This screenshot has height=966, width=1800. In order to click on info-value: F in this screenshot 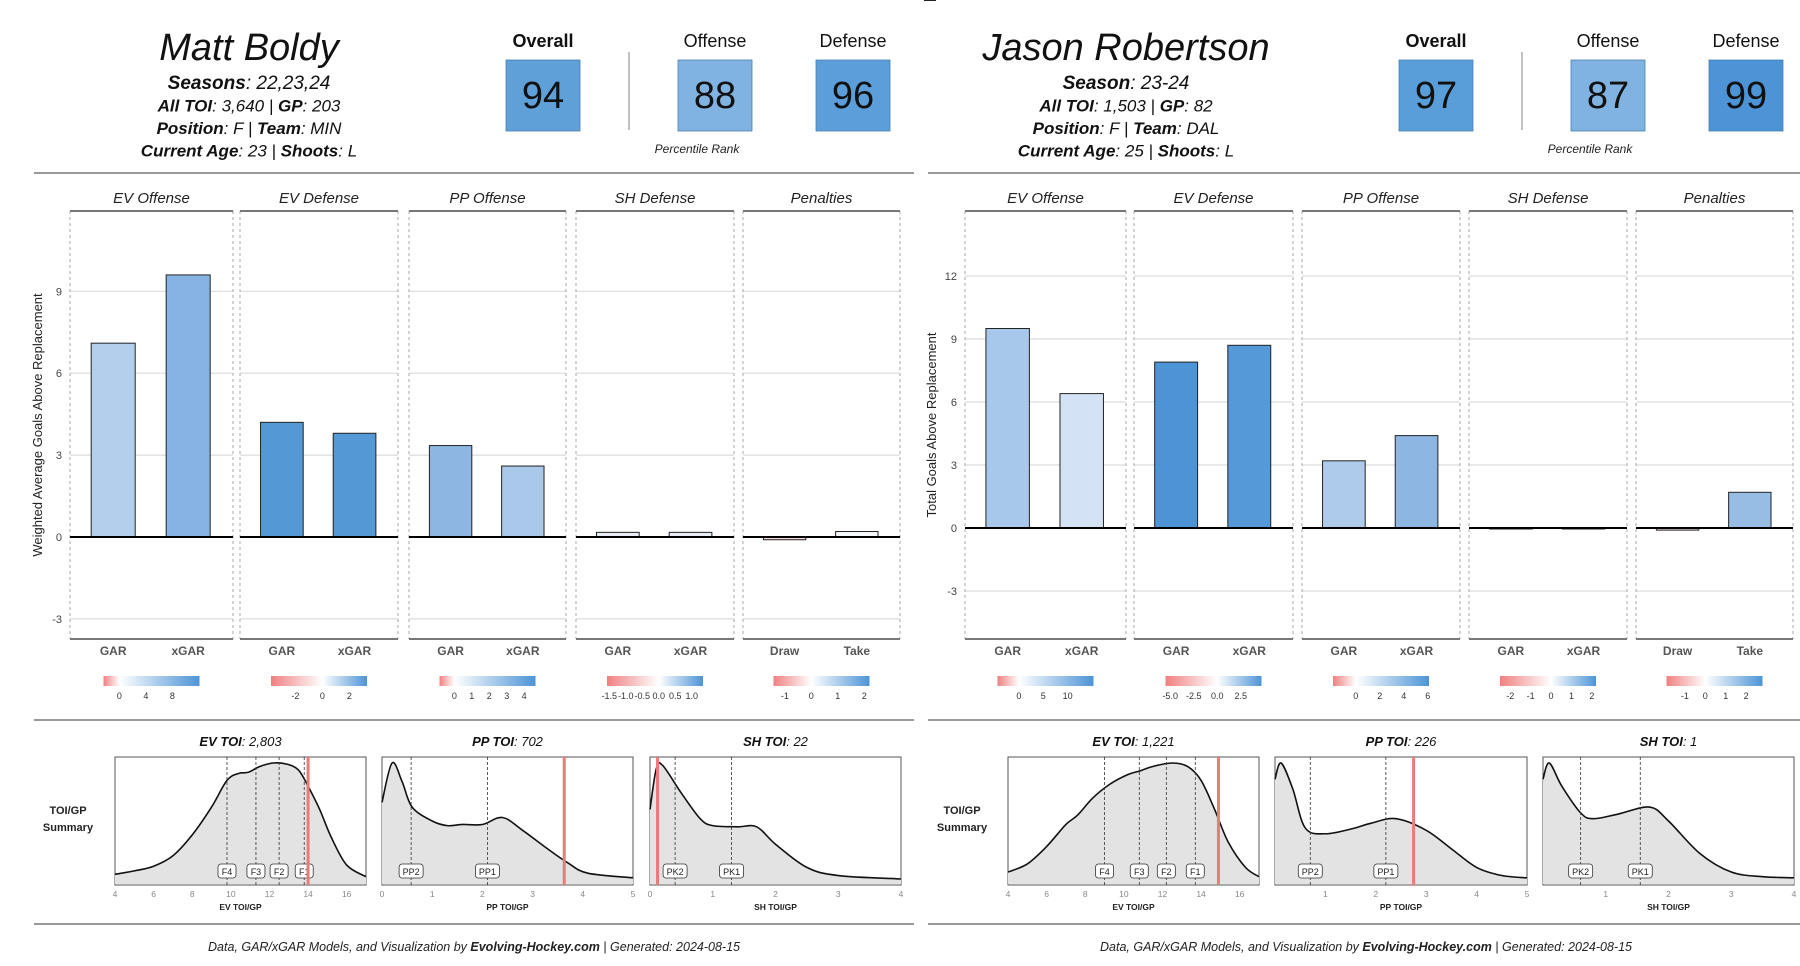, I will do `click(239, 128)`.